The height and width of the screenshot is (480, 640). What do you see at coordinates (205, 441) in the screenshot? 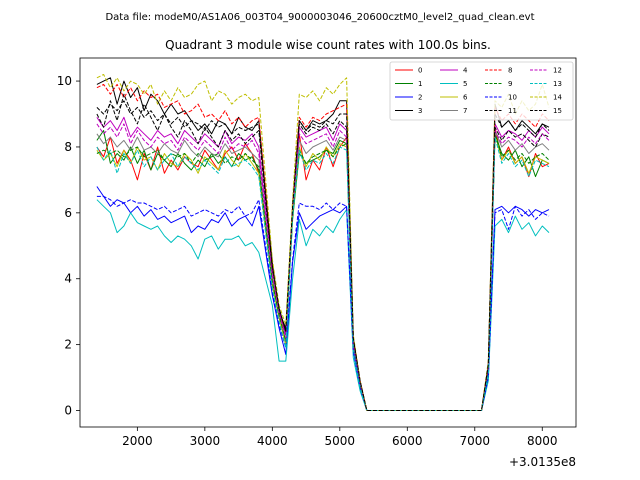
I see `x-tick-label: 3000` at bounding box center [205, 441].